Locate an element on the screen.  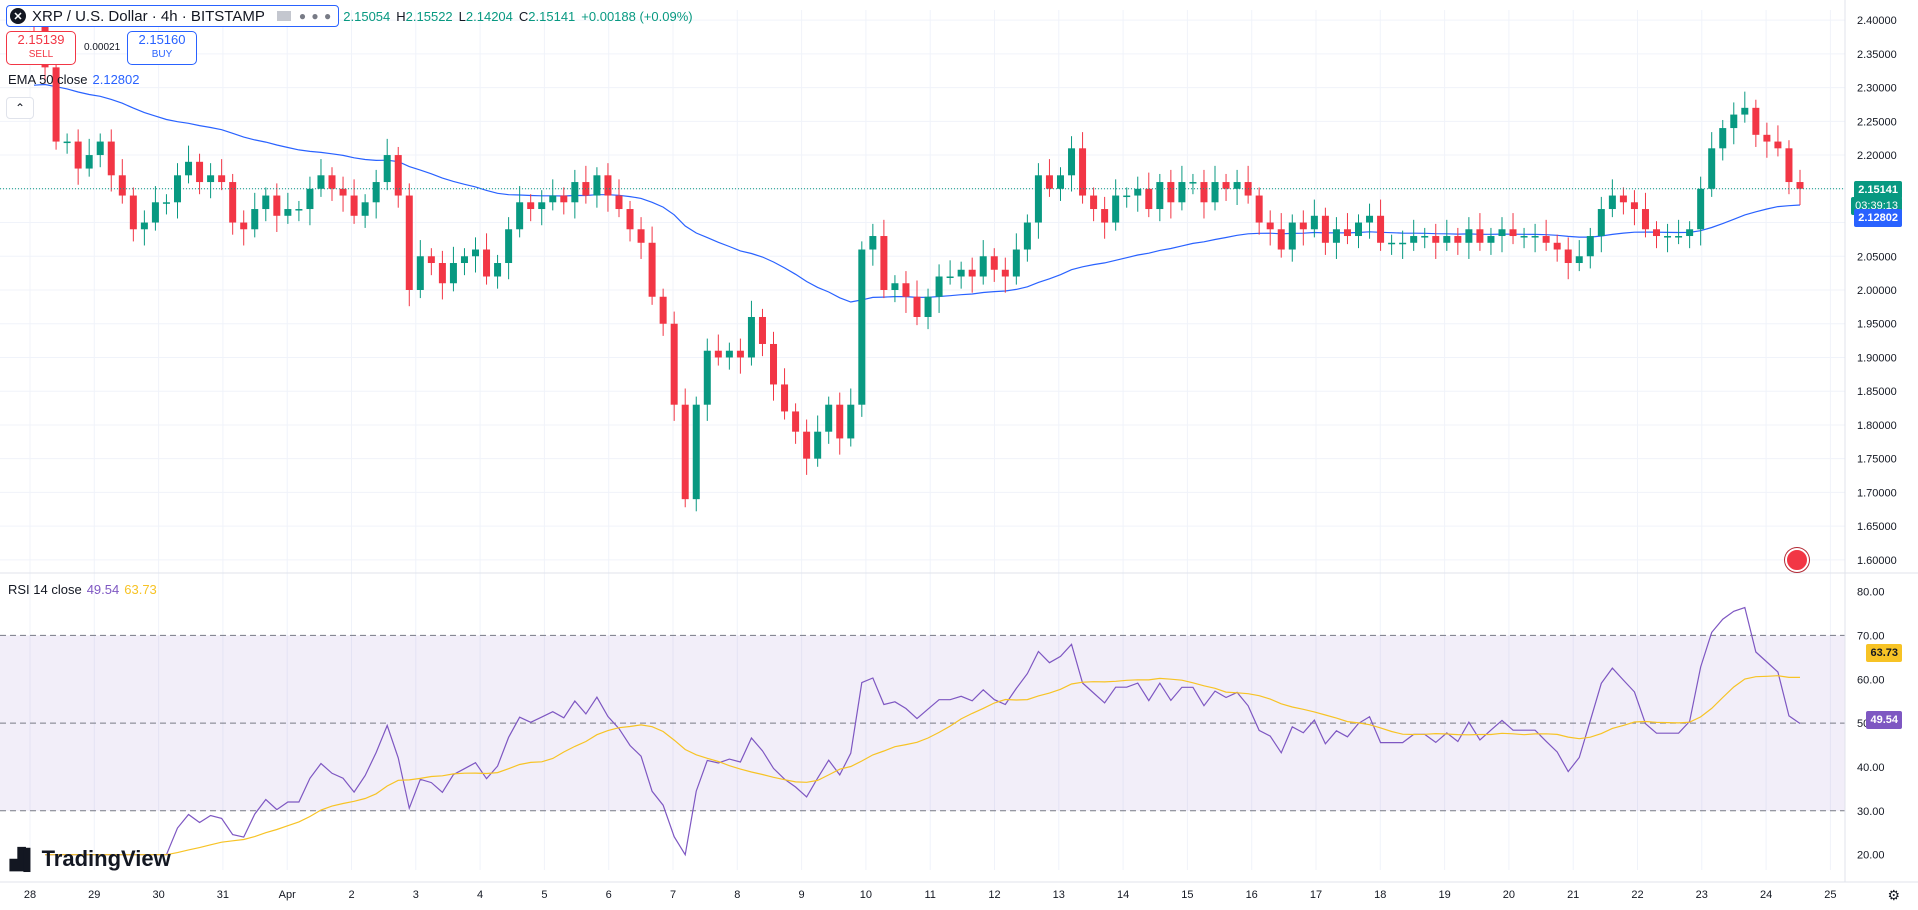
rsi-tick-label: 60.00 is located at coordinates (1871, 680).